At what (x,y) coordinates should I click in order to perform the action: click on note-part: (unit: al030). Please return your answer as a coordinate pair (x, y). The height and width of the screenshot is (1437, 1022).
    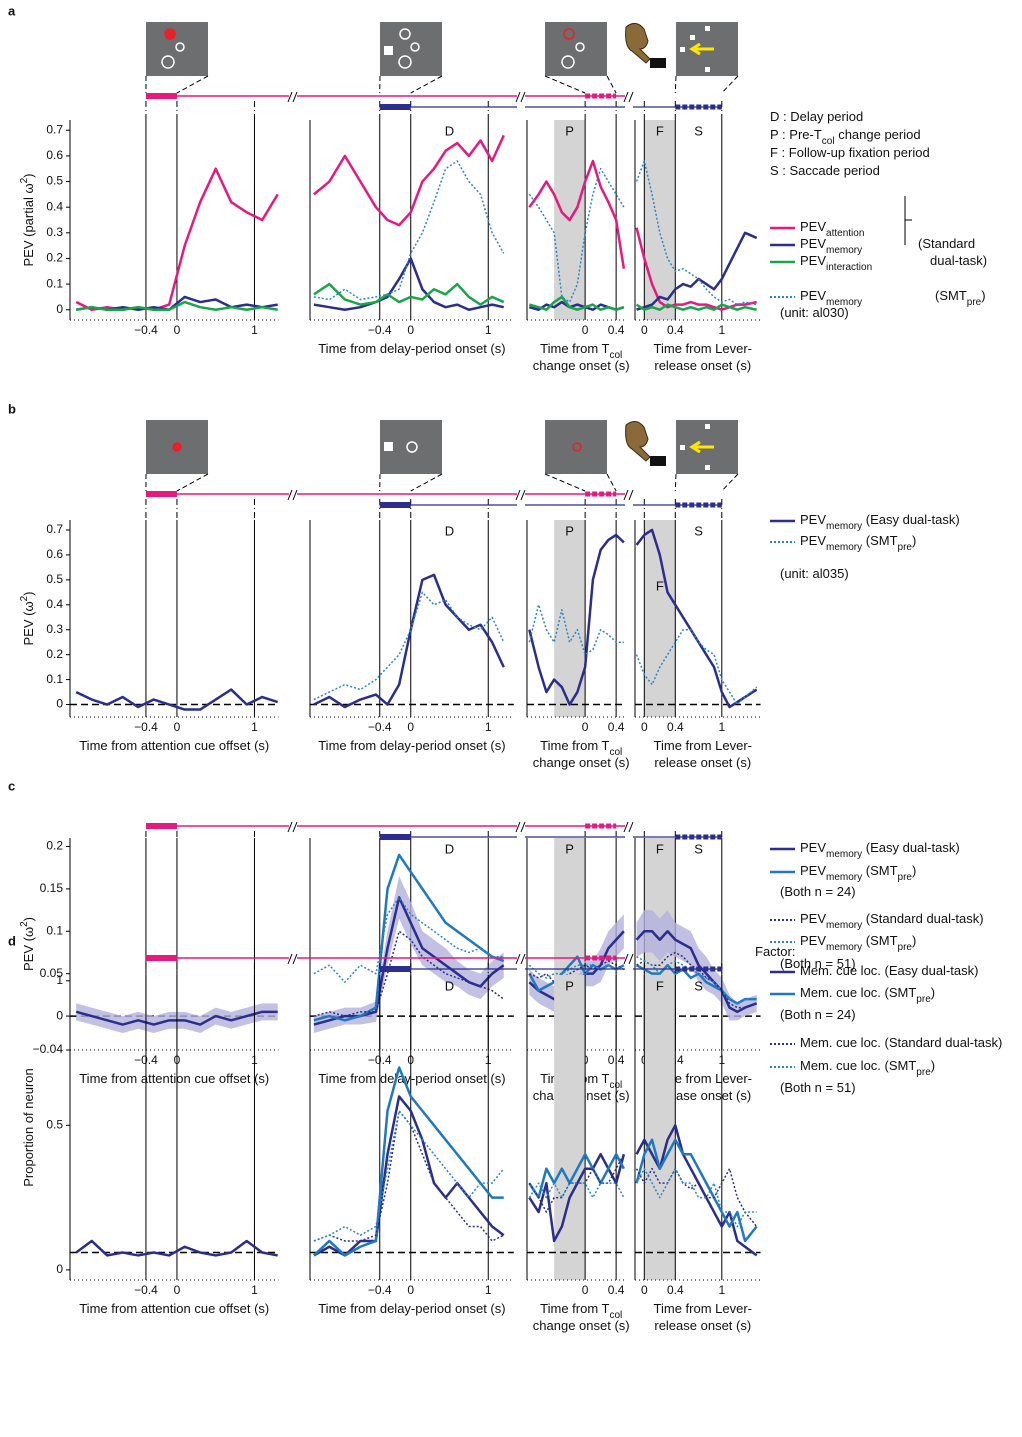
    Looking at the image, I should click on (814, 312).